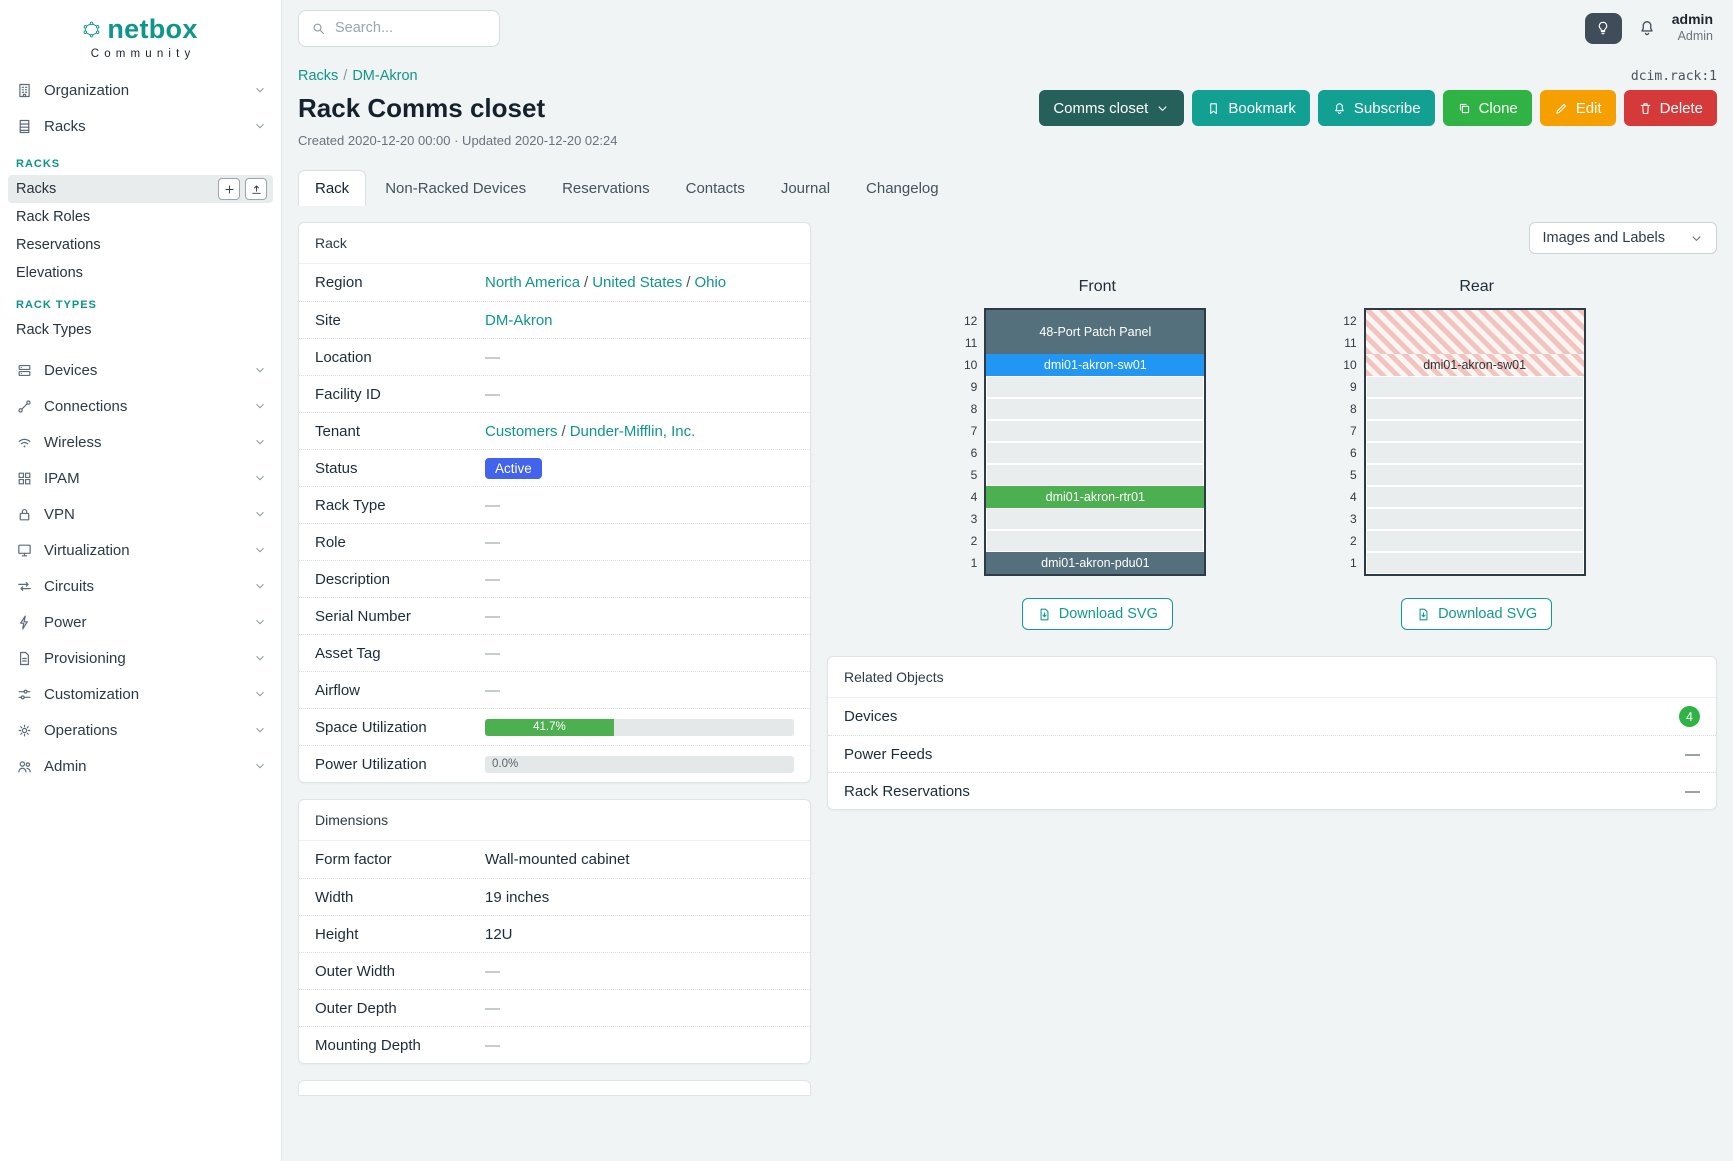 The image size is (1733, 1161). Describe the element at coordinates (405, 28) in the screenshot. I see `search-input` at that location.